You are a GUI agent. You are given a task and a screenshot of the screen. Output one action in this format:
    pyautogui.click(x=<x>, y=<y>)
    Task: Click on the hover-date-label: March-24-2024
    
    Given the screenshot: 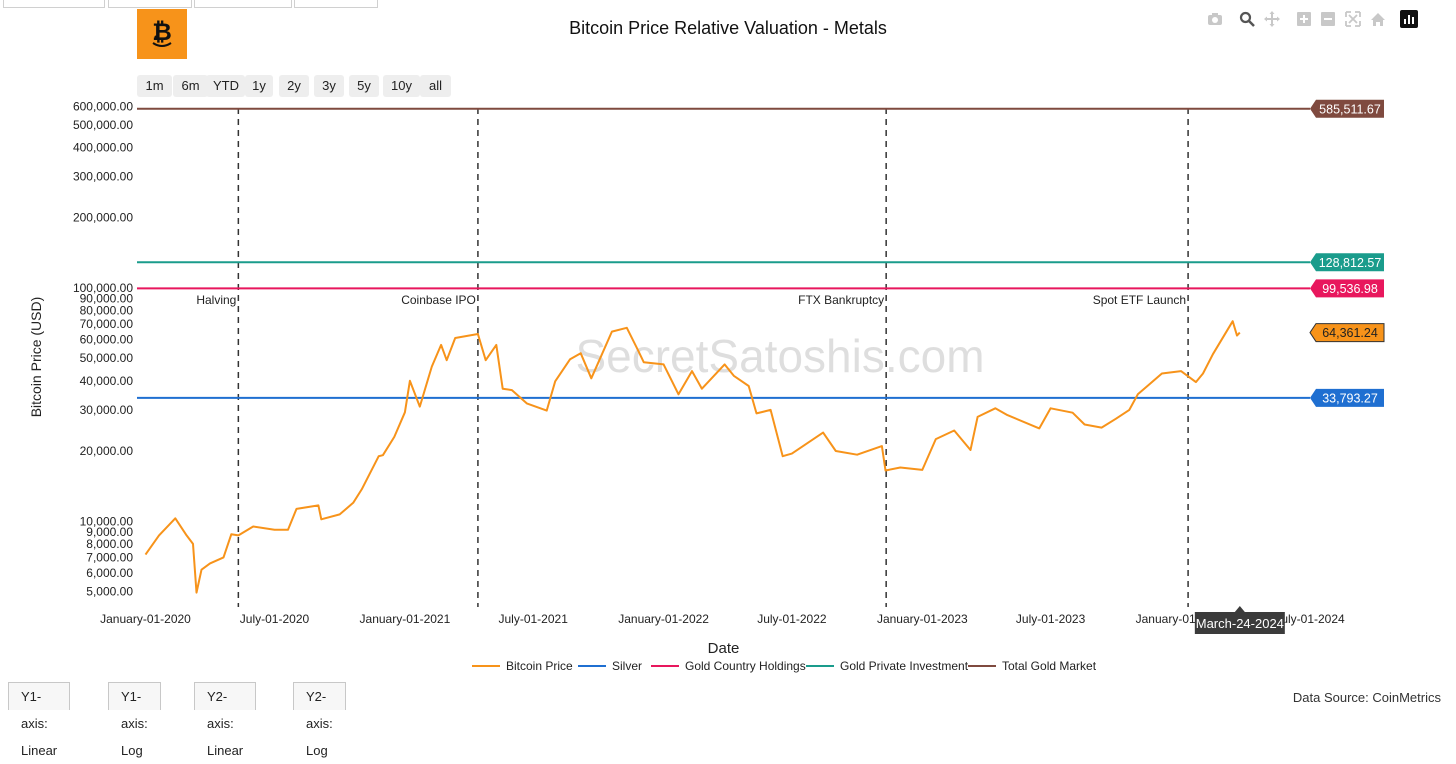 What is the action you would take?
    pyautogui.click(x=1239, y=620)
    